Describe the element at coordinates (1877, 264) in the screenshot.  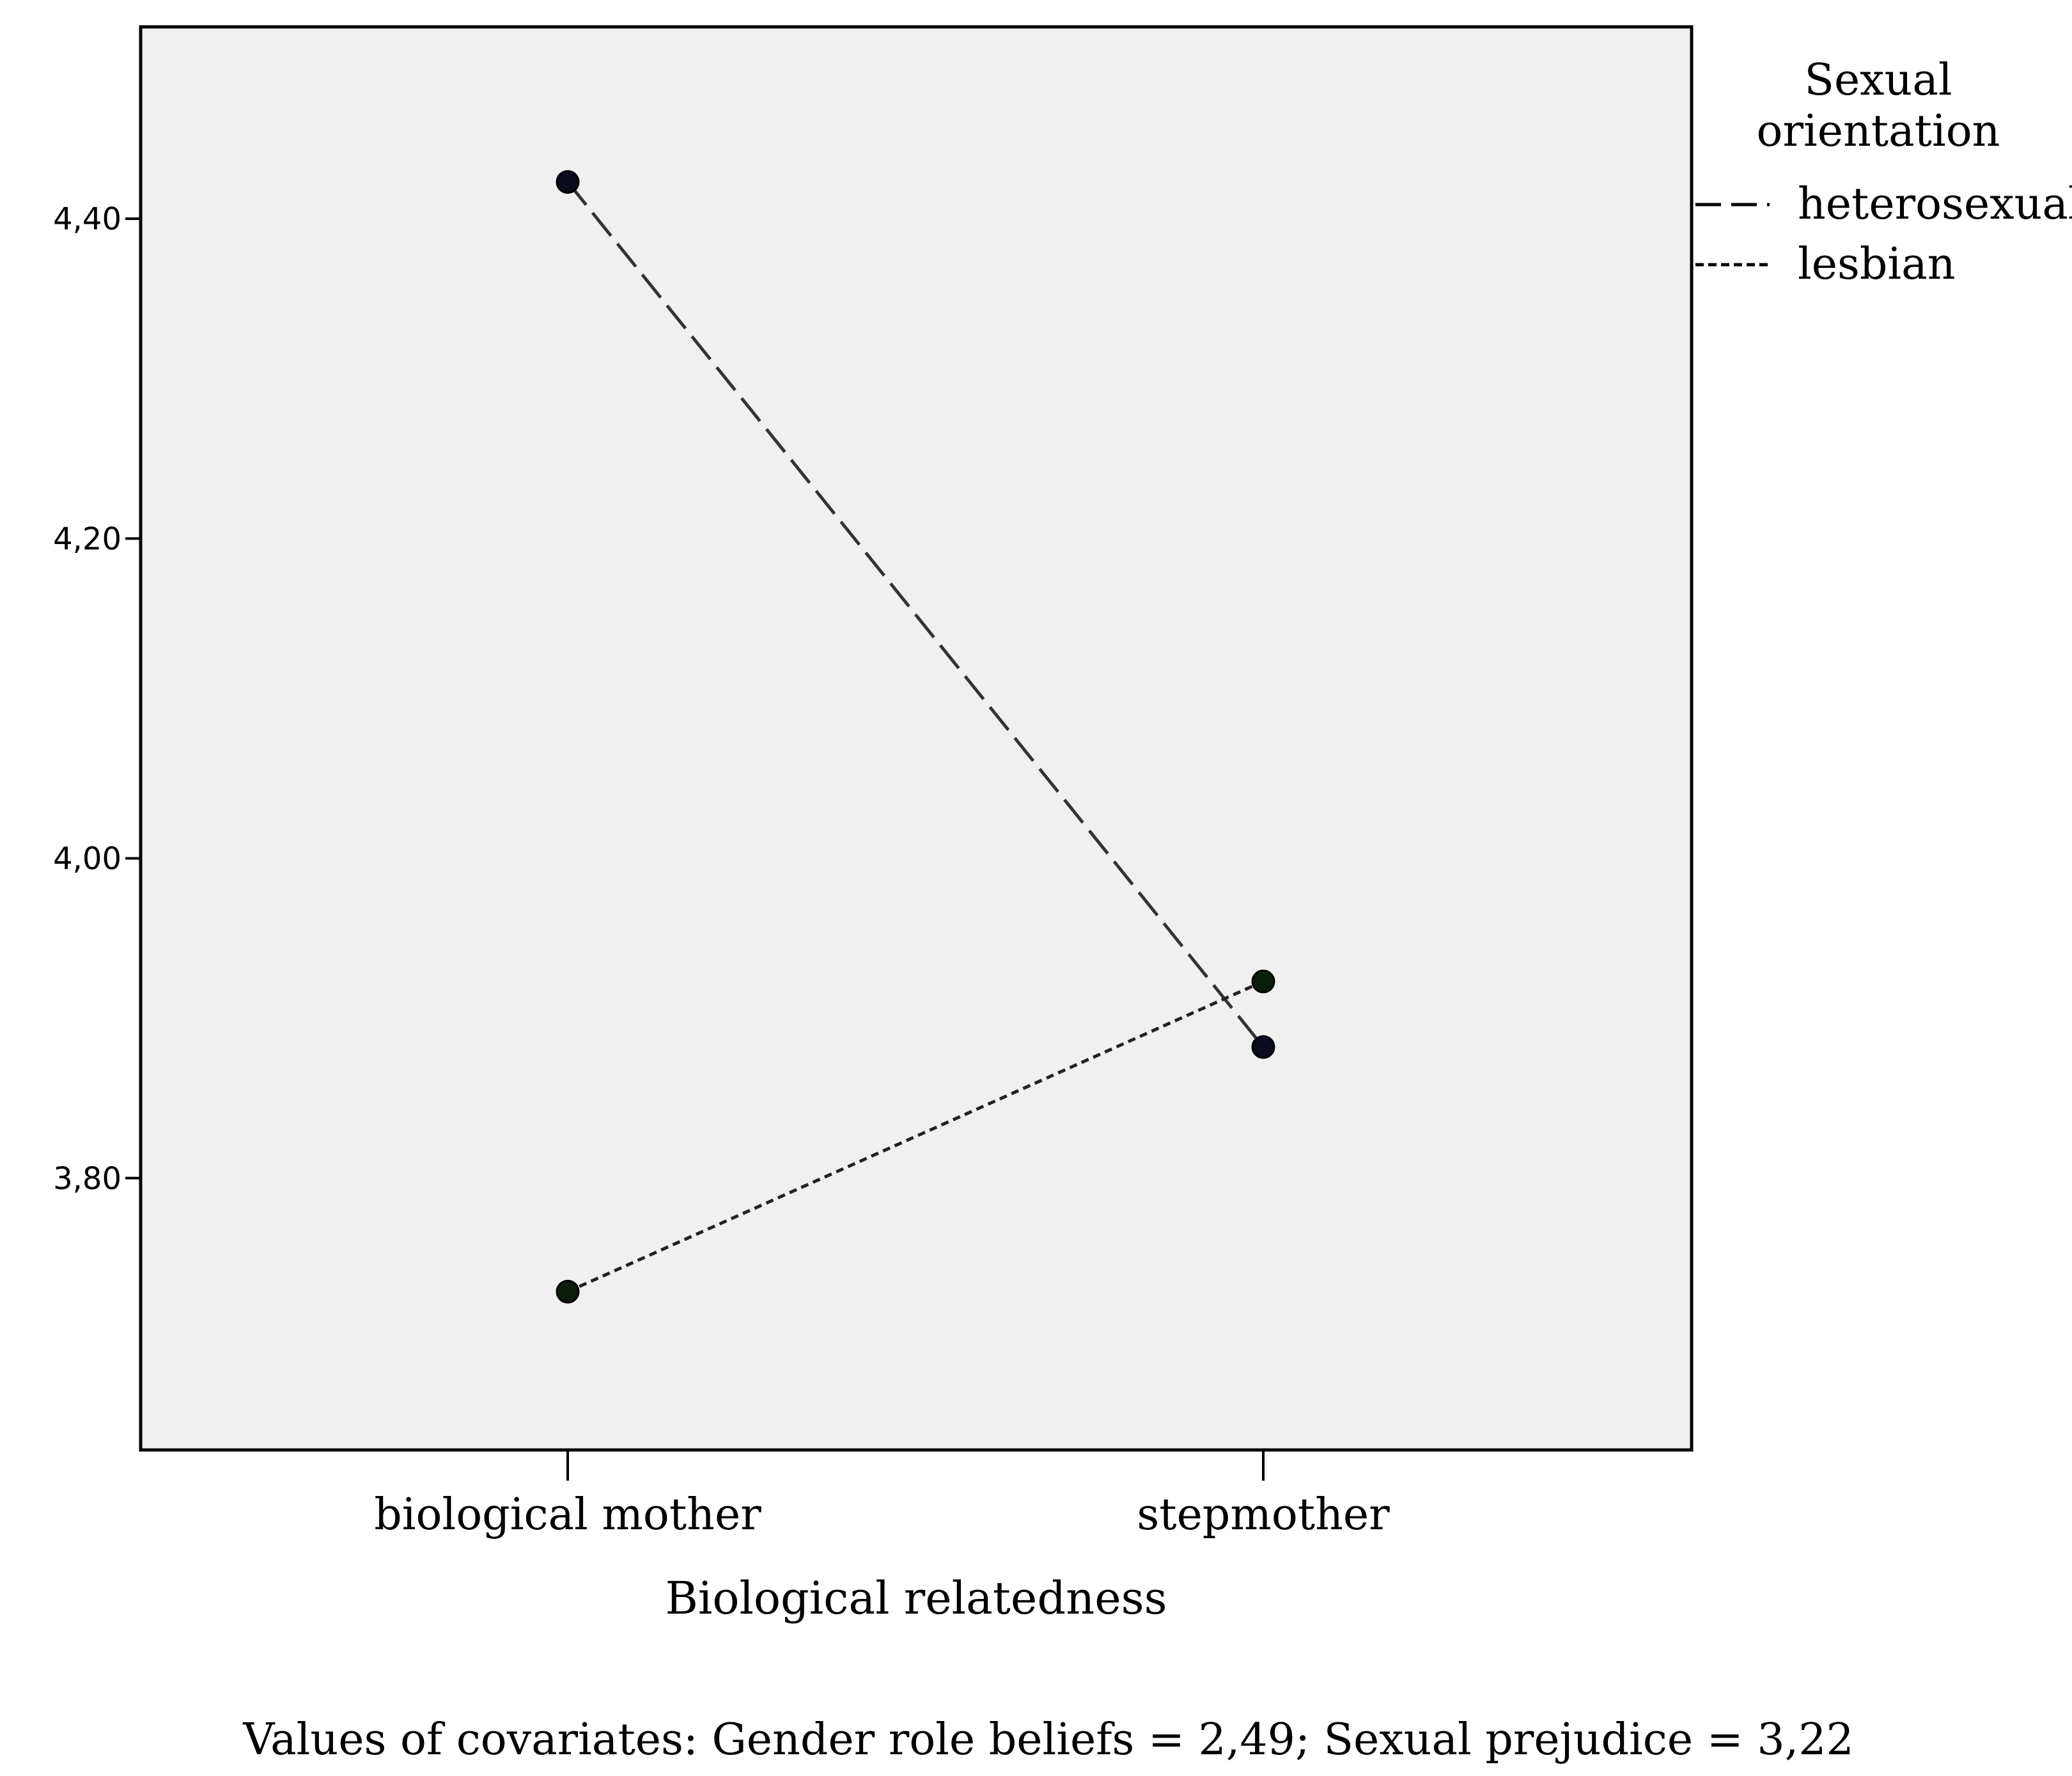
I see `legend-label-lesbian: lesbian` at that location.